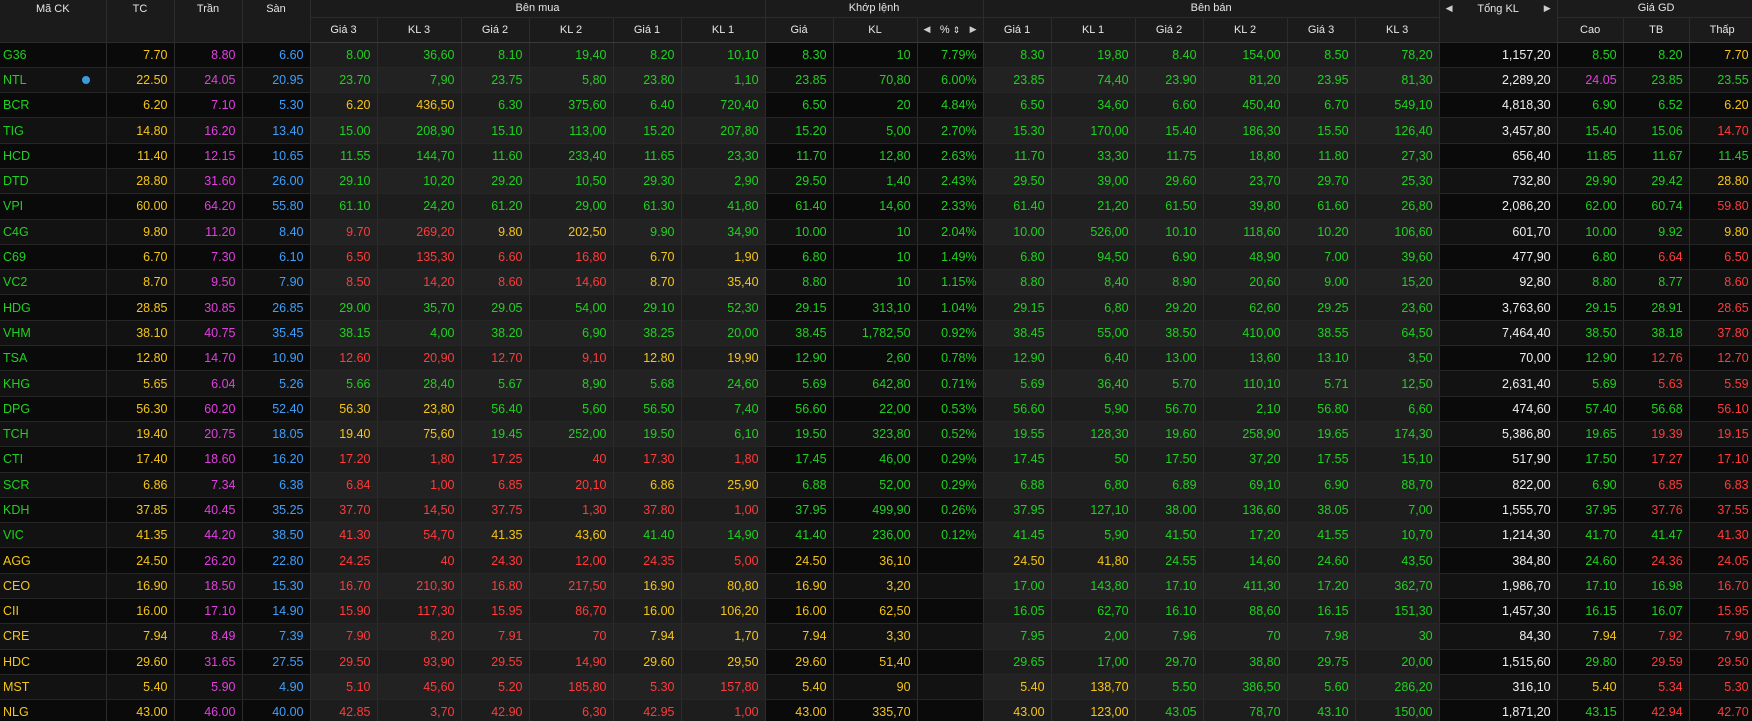  Describe the element at coordinates (1017, 30) in the screenshot. I see `col-sell-price-1: Giá 1` at that location.